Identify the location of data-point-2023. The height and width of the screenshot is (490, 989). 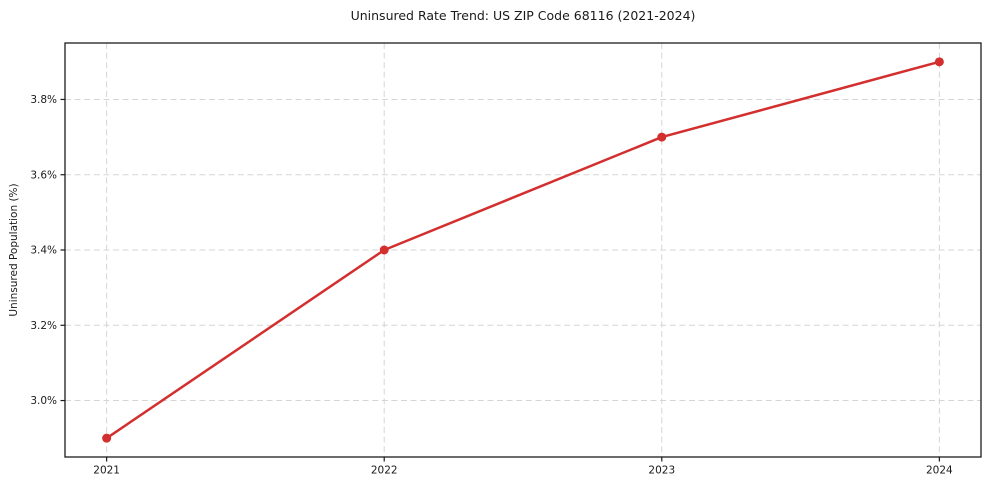
(662, 137).